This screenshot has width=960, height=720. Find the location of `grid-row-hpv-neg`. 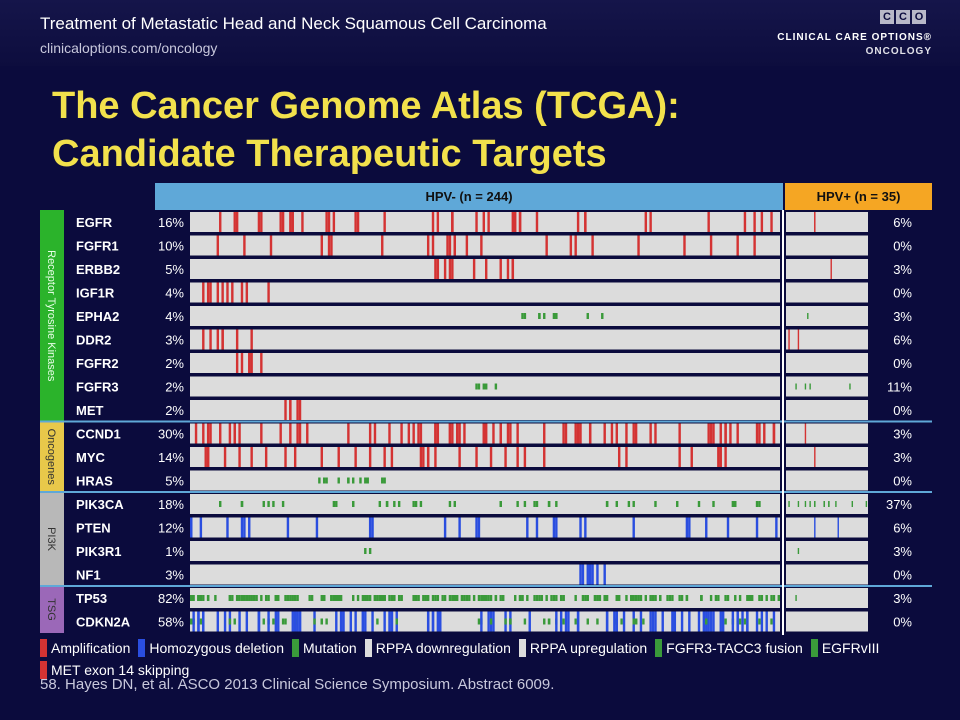

grid-row-hpv-neg is located at coordinates (485, 480).